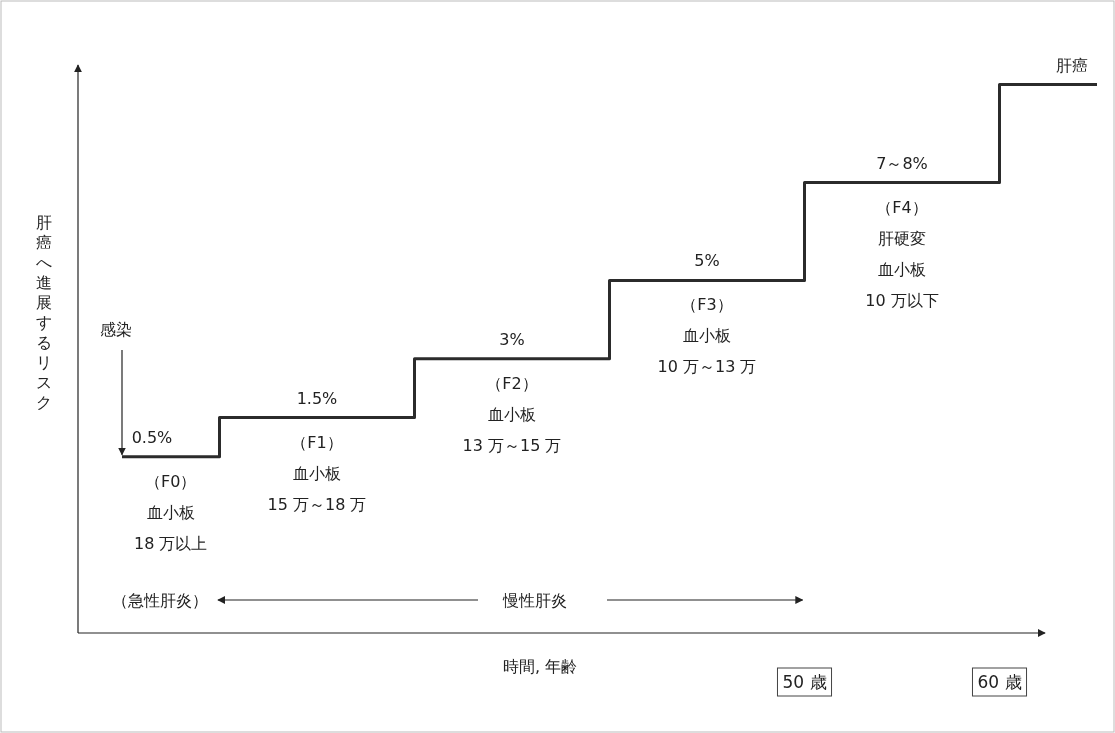 This screenshot has height=733, width=1115. Describe the element at coordinates (902, 163) in the screenshot. I see `data-label: 7～8%` at that location.